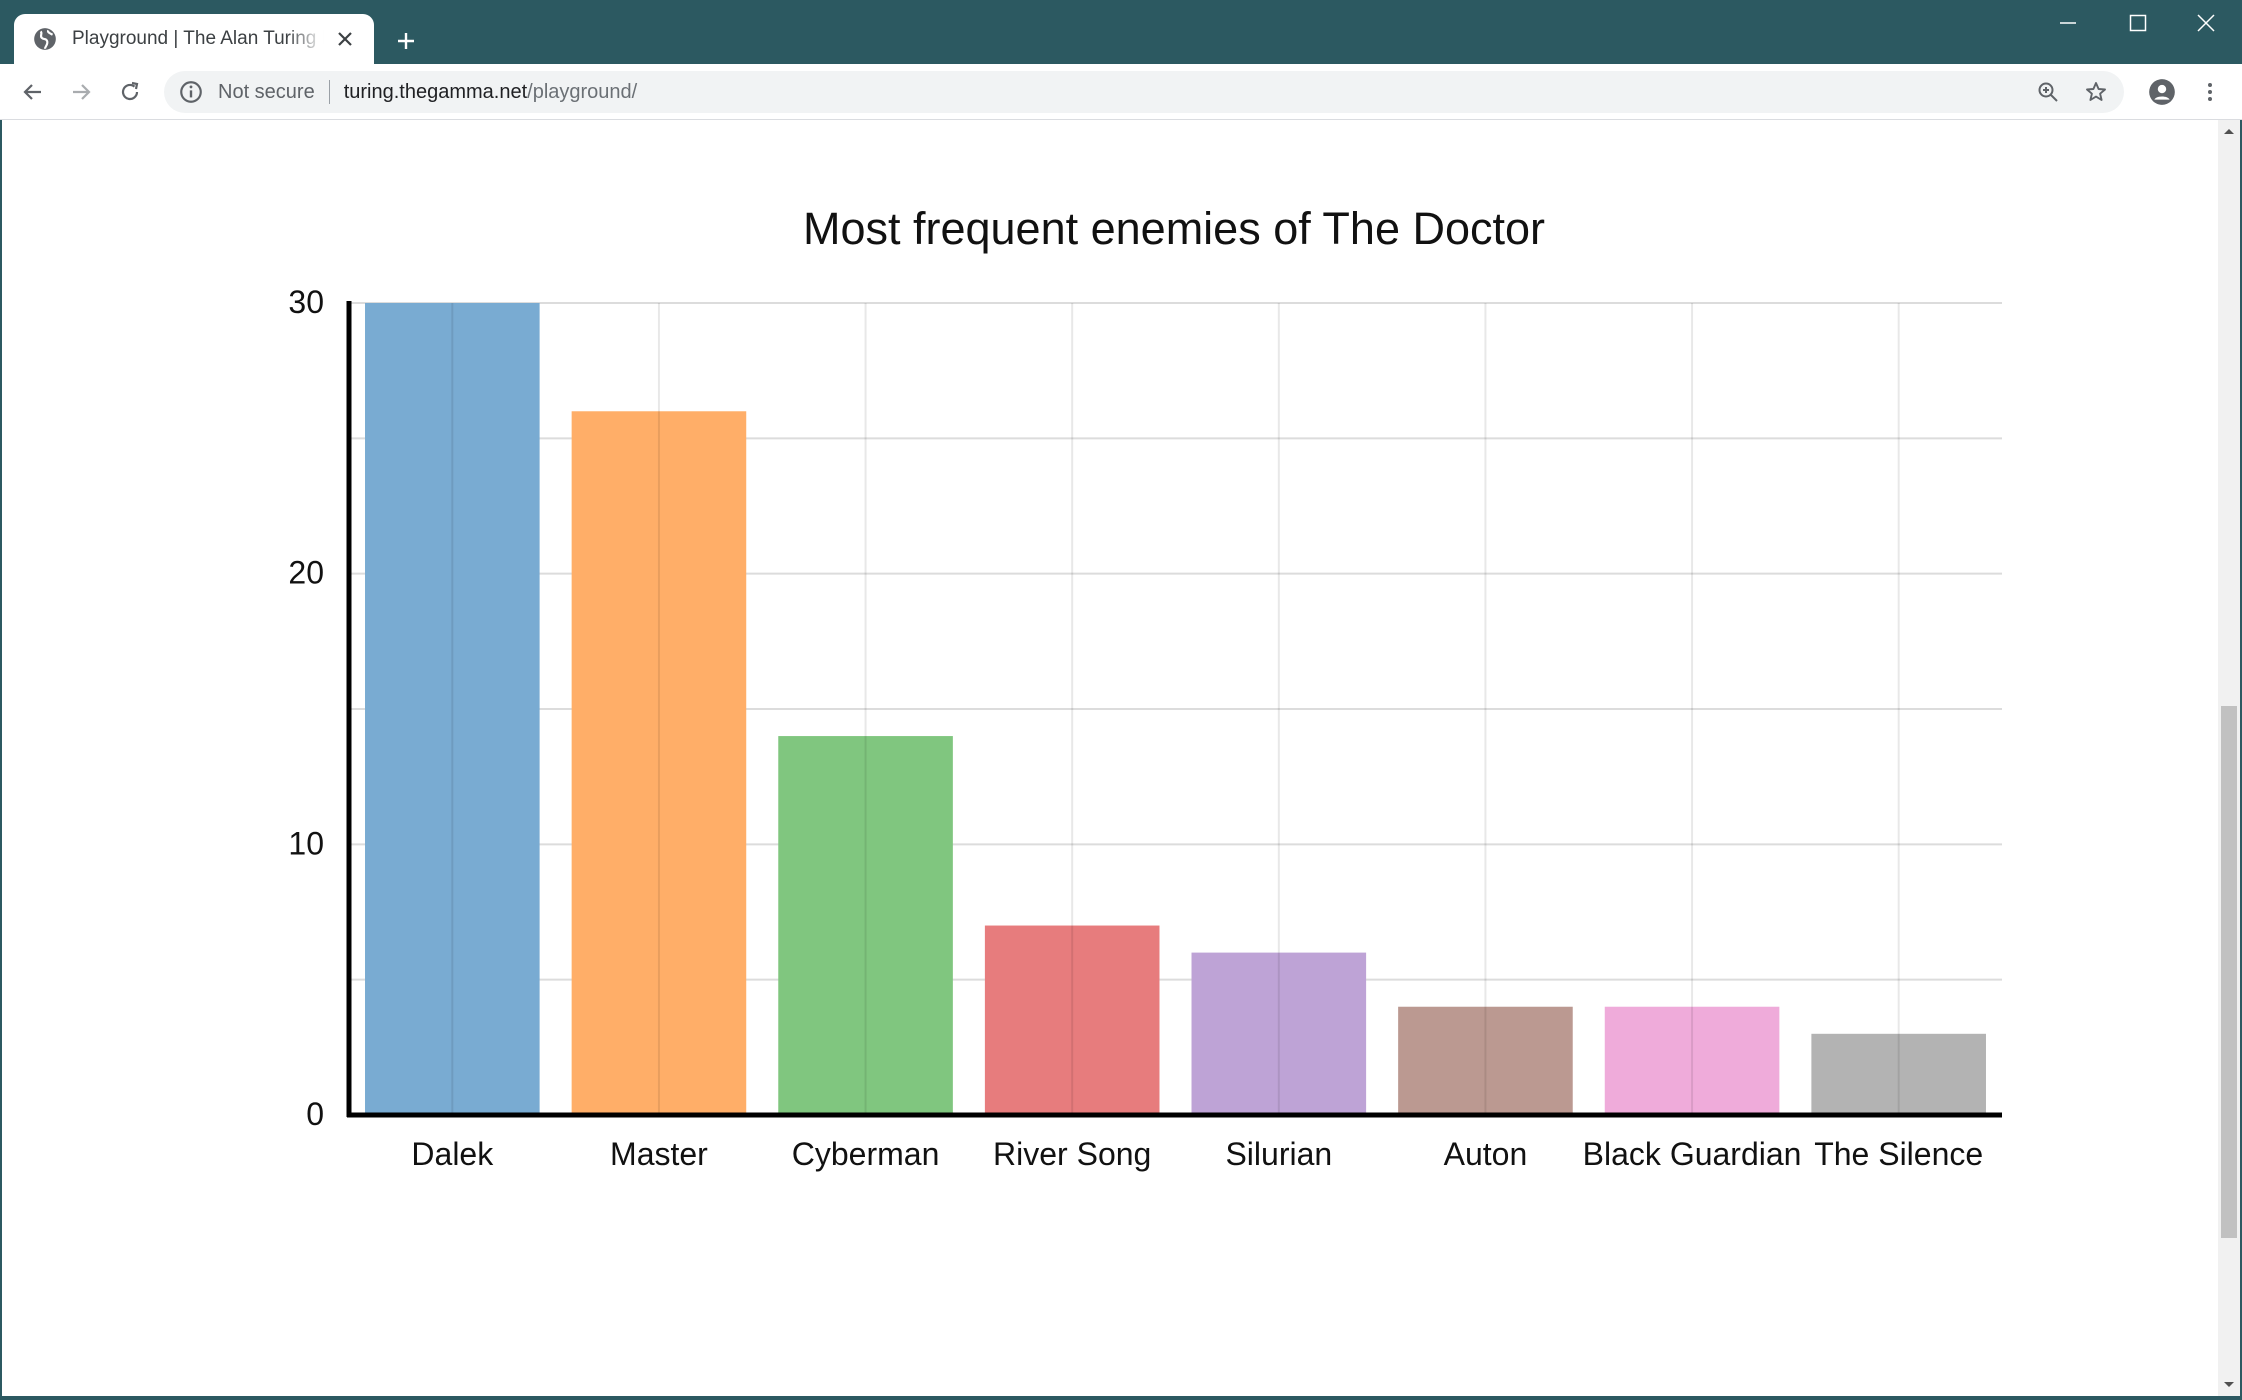 This screenshot has height=1400, width=2242. I want to click on scroll-thumb, so click(2229, 972).